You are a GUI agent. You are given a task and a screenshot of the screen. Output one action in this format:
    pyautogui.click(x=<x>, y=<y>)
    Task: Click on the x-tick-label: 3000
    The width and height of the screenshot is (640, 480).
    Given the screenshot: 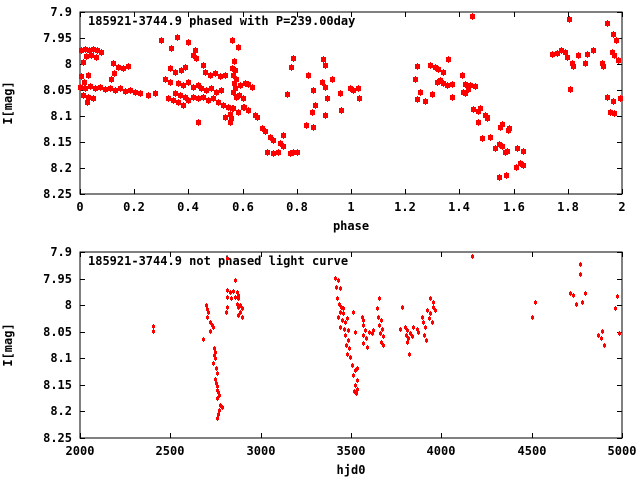 What is the action you would take?
    pyautogui.click(x=261, y=451)
    